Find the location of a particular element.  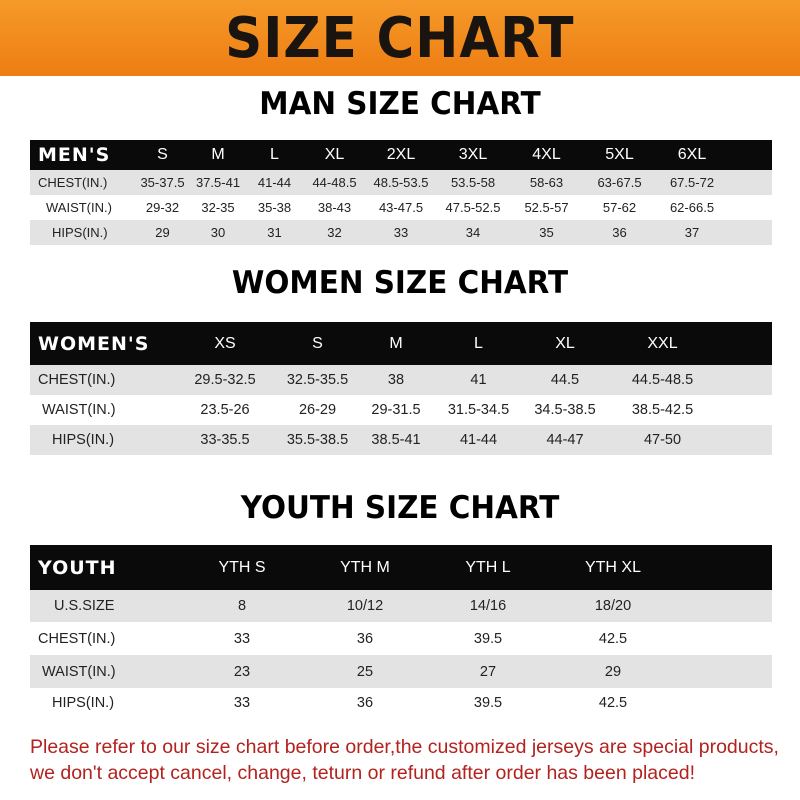

size-header: 2XL is located at coordinates (401, 155).